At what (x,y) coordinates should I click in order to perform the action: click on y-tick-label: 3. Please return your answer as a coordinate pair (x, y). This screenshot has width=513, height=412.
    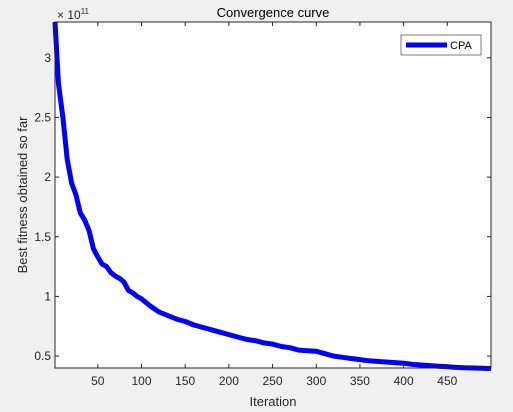
    Looking at the image, I should click on (47, 58).